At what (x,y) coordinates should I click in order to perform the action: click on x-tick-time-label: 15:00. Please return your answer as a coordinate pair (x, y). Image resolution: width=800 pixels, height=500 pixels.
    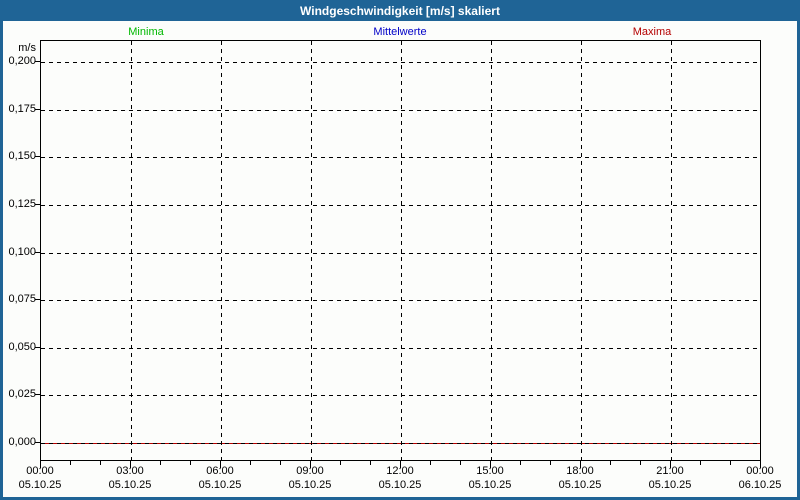
    Looking at the image, I should click on (490, 471).